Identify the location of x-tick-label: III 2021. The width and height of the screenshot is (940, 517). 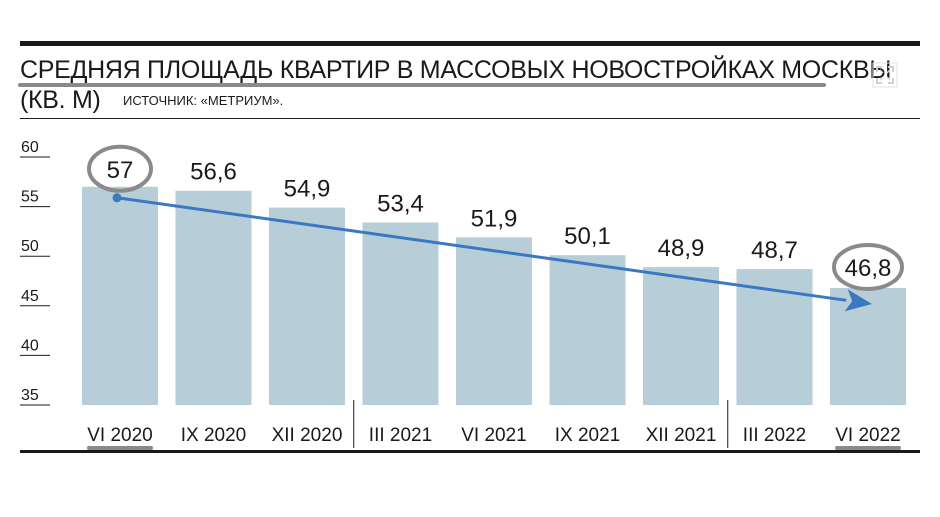
(400, 435).